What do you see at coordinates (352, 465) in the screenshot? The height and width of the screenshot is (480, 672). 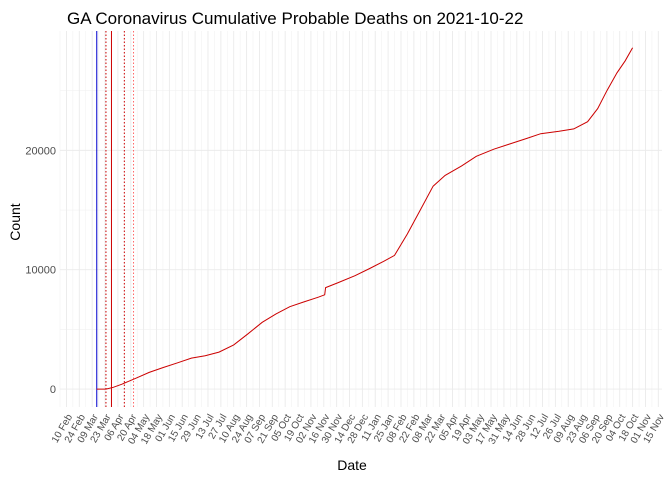 I see `x-axis-title: Date` at bounding box center [352, 465].